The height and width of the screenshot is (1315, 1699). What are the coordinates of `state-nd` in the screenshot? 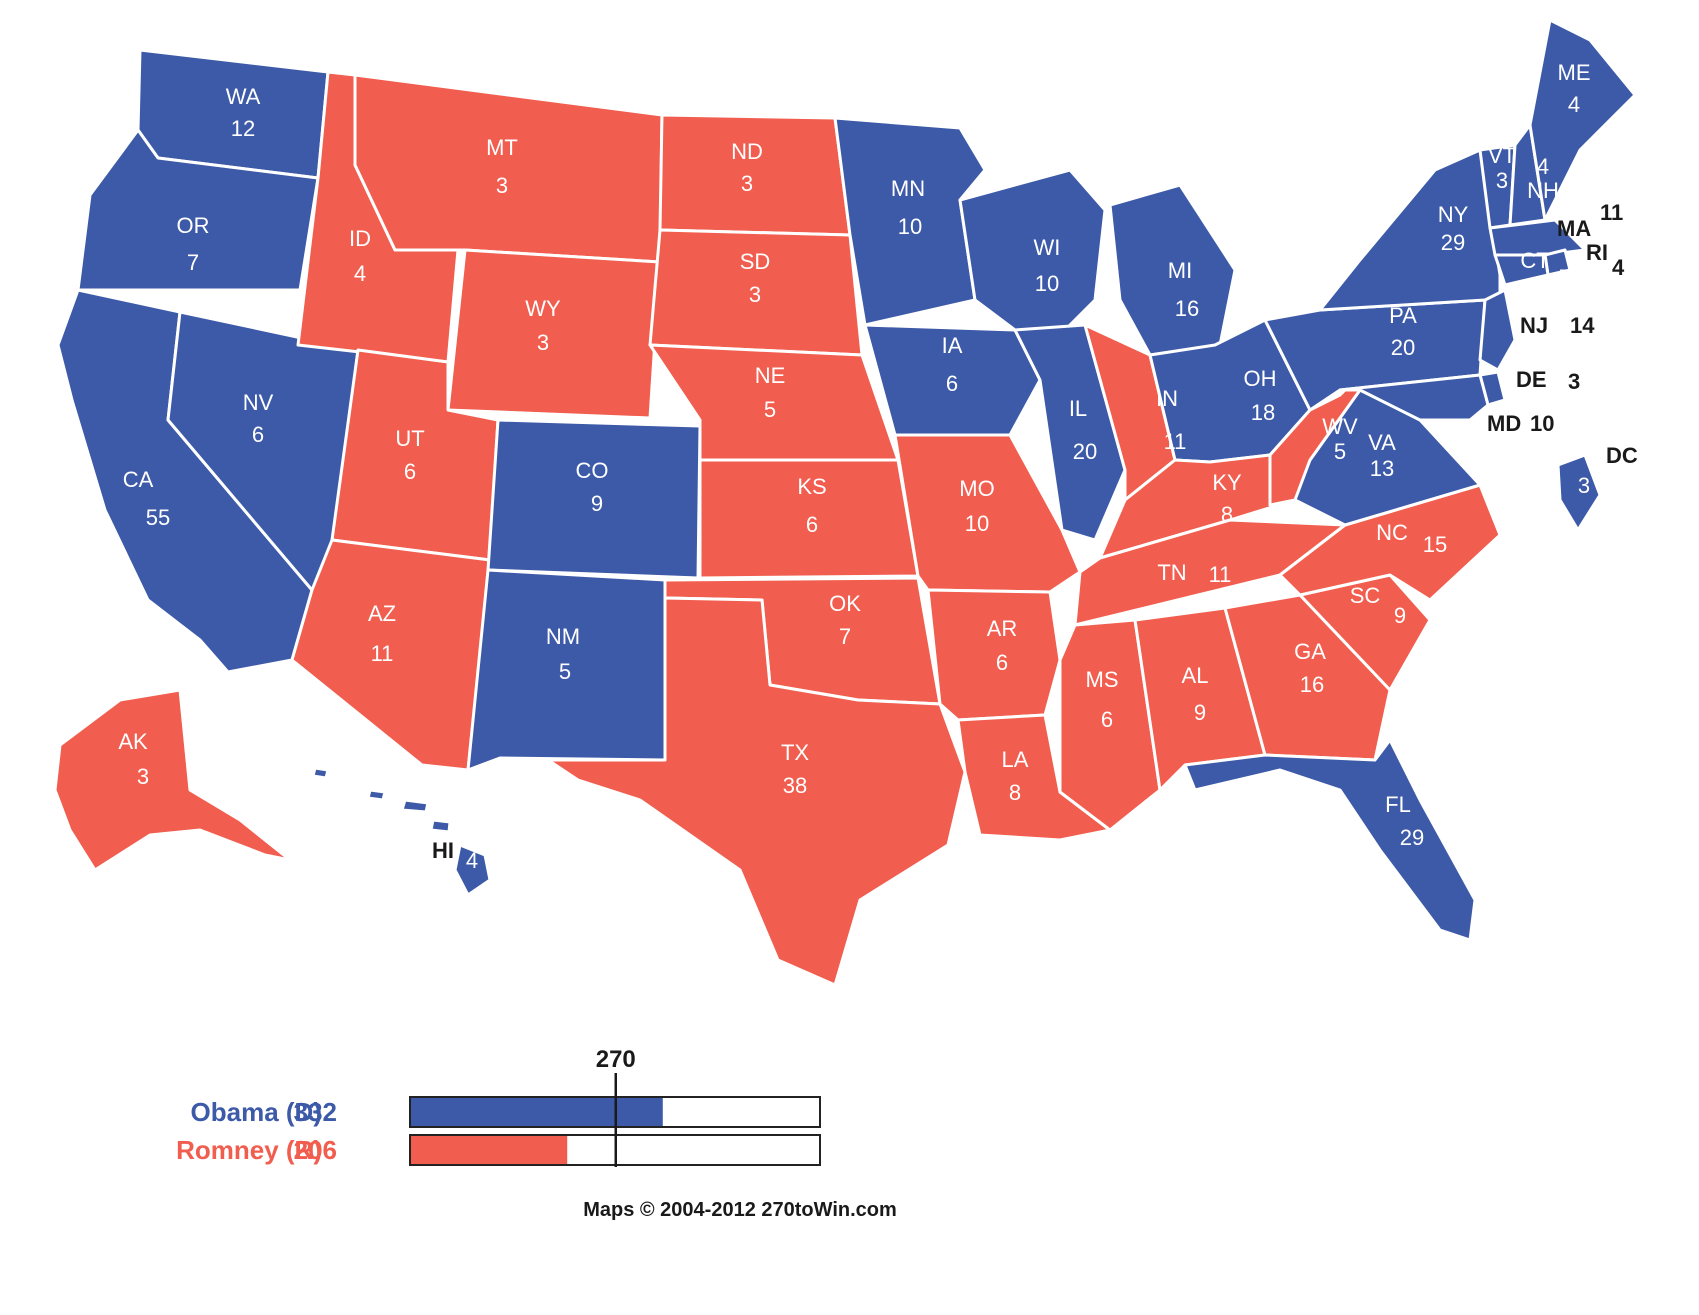 It's located at (755, 175).